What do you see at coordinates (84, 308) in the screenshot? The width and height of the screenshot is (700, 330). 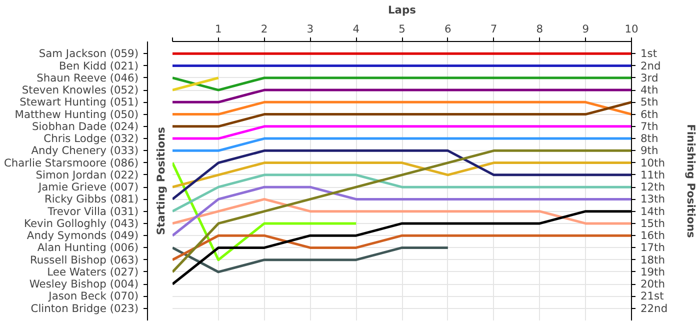 I see `text: Clinton Bridge (023)` at bounding box center [84, 308].